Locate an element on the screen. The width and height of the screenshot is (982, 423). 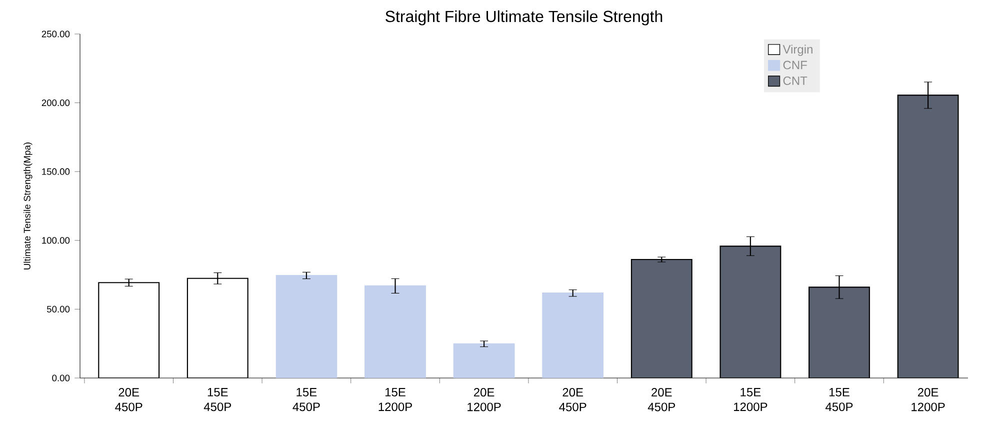
y-axis-title: Ultimate Tensile Strength(Mpa) is located at coordinates (28, 206).